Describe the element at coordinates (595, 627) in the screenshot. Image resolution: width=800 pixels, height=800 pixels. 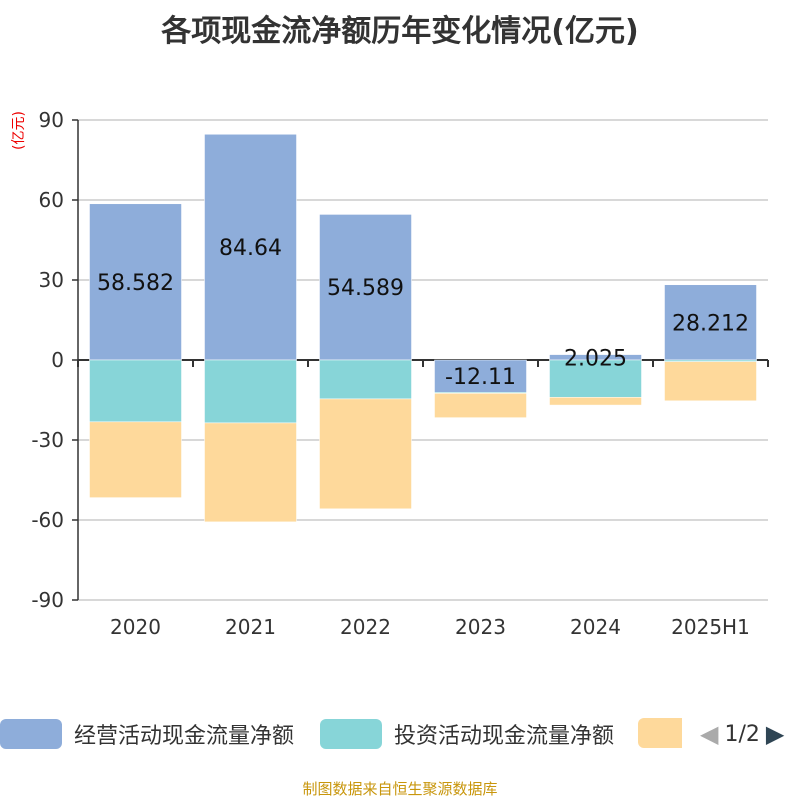
I see `x-tick-label: 2024` at that location.